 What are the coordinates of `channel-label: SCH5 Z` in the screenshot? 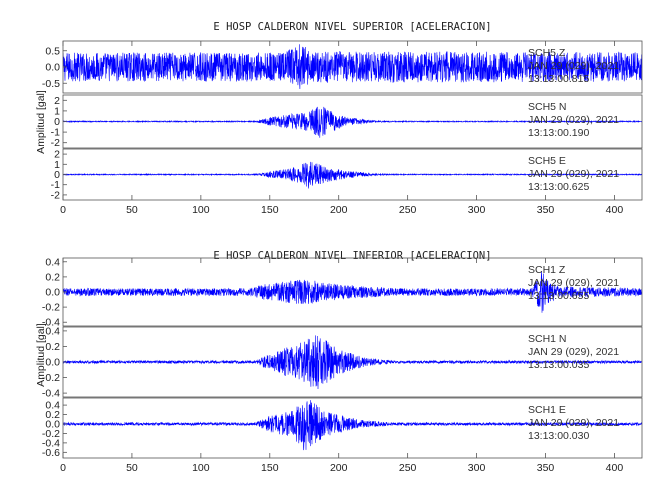 It's located at (547, 53).